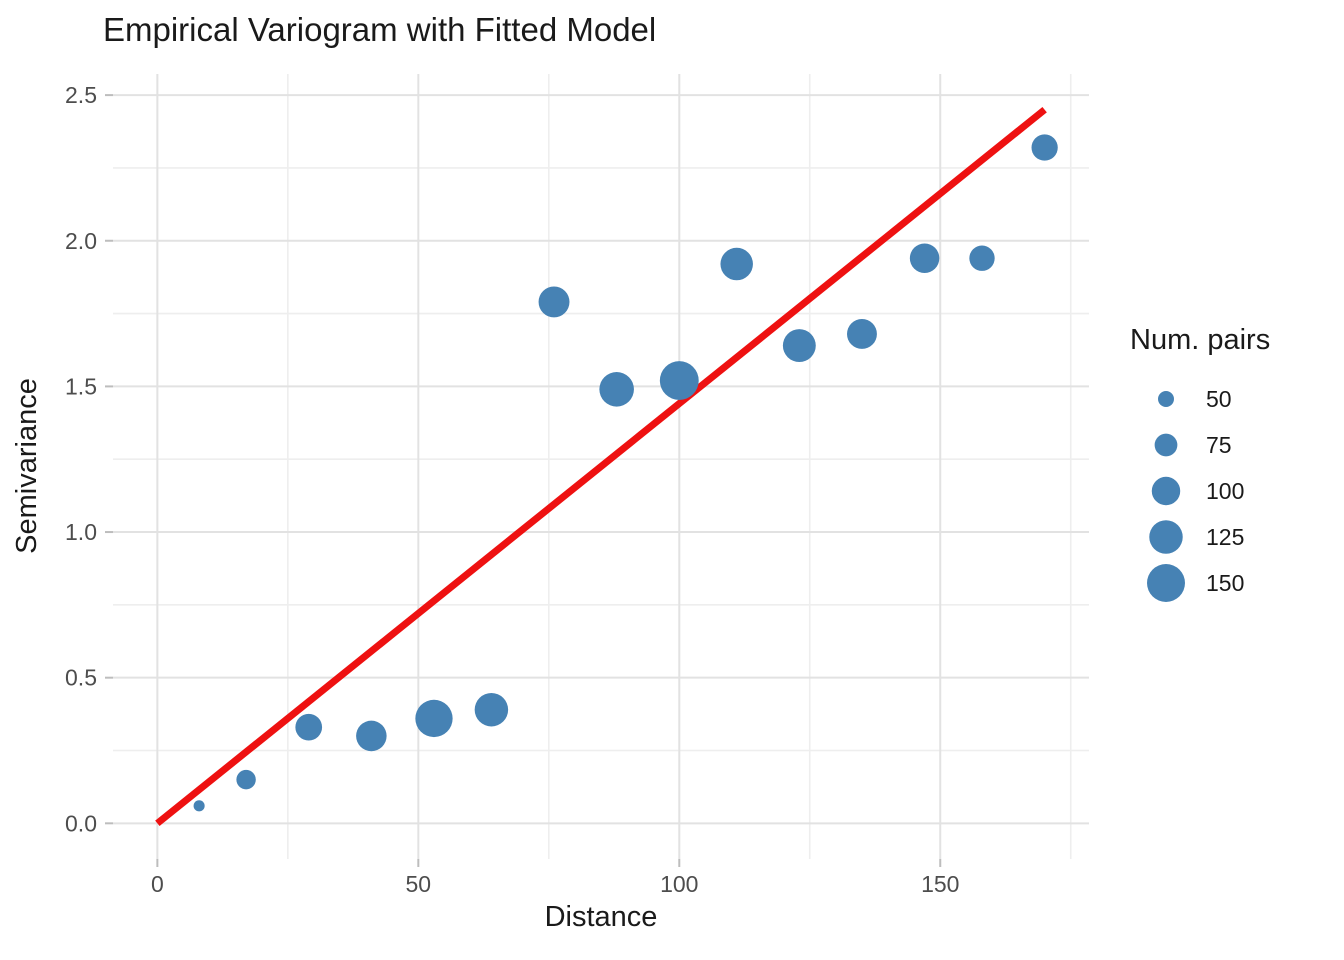 The width and height of the screenshot is (1344, 960). I want to click on legend-item: 100, so click(1237, 491).